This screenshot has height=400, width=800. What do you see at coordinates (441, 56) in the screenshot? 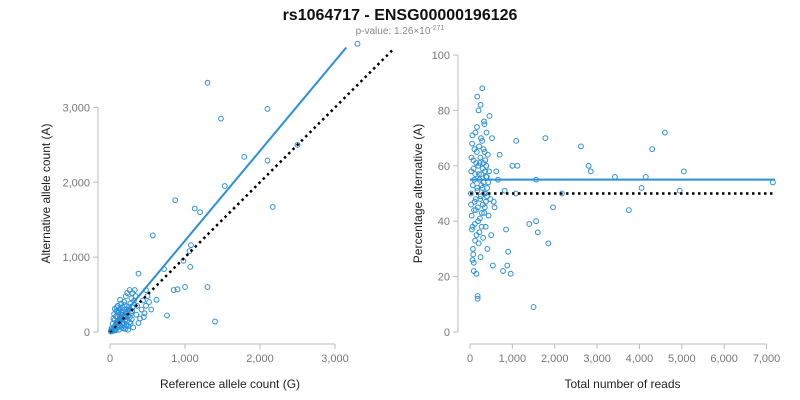
I see `right-y-tick-label: 100` at bounding box center [441, 56].